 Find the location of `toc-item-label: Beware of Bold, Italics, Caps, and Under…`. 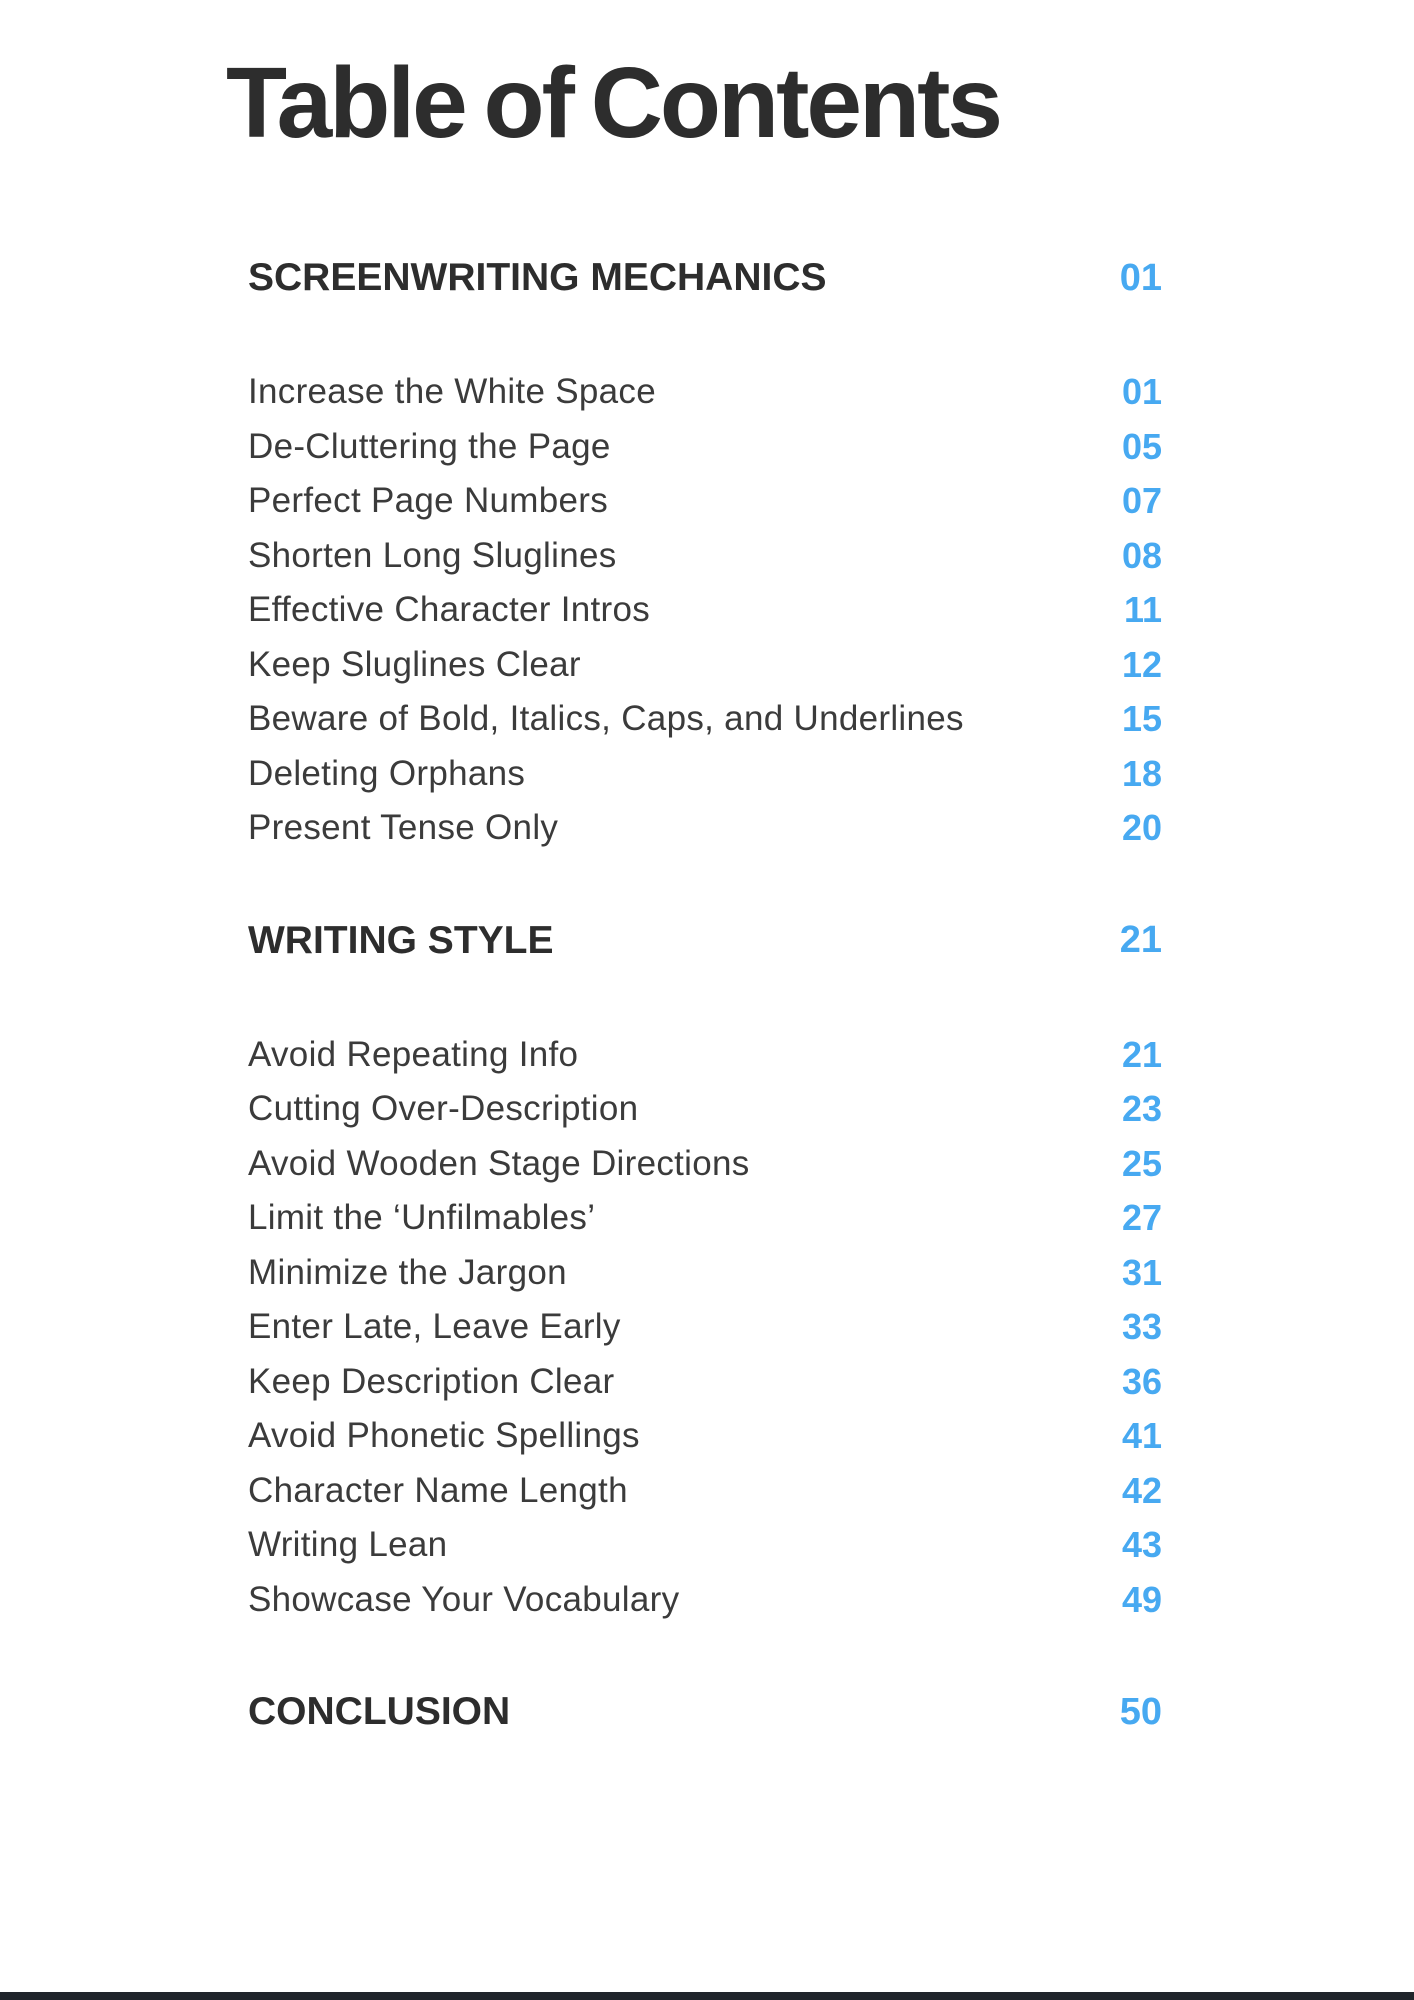

toc-item-label: Beware of Bold, Italics, Caps, and Under… is located at coordinates (606, 719).